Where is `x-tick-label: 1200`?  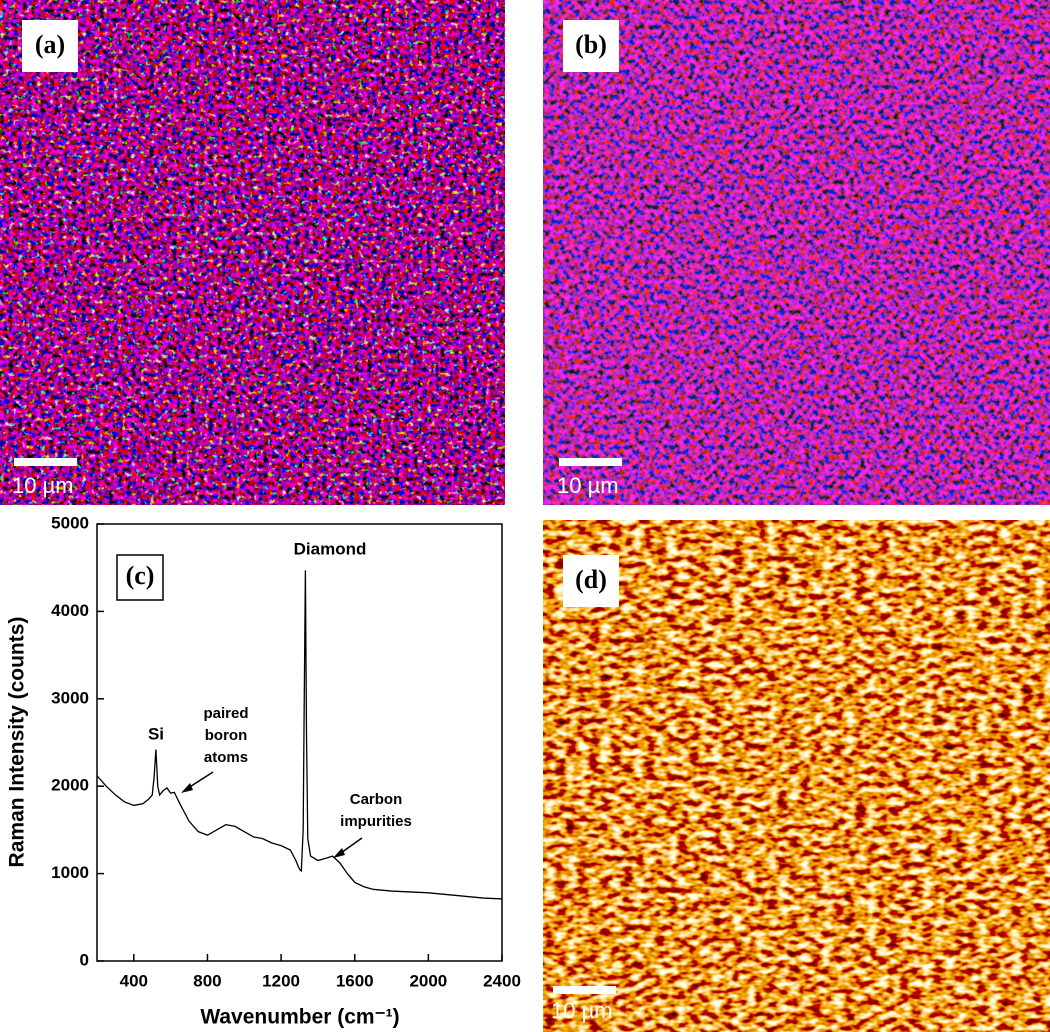
x-tick-label: 1200 is located at coordinates (281, 980).